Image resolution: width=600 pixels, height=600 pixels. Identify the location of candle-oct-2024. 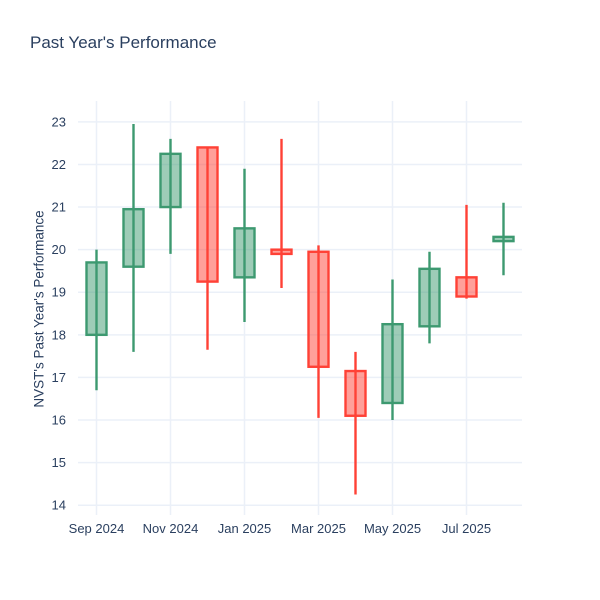
(133, 238).